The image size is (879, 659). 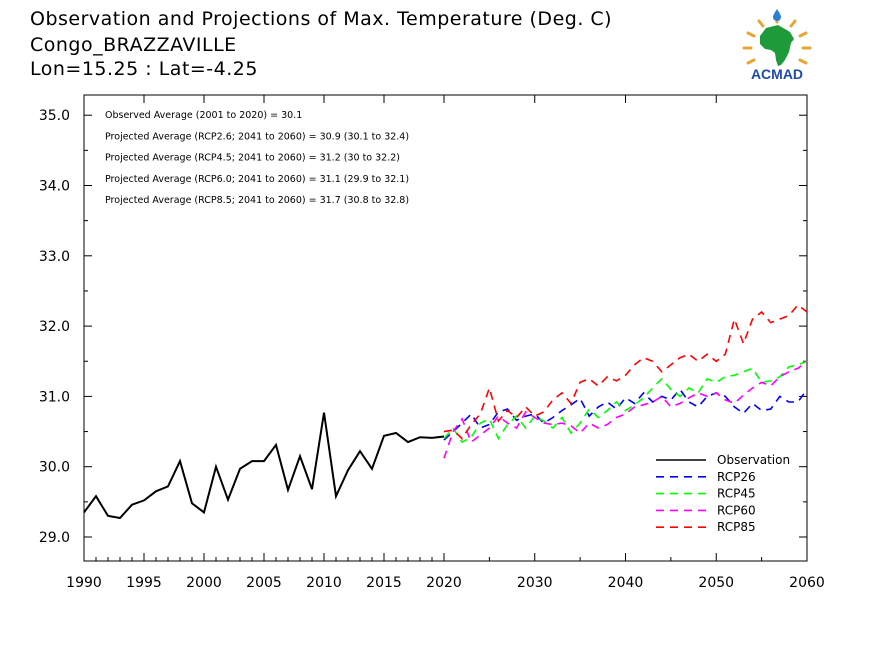 I want to click on legend-label-observation: Observation, so click(x=753, y=460).